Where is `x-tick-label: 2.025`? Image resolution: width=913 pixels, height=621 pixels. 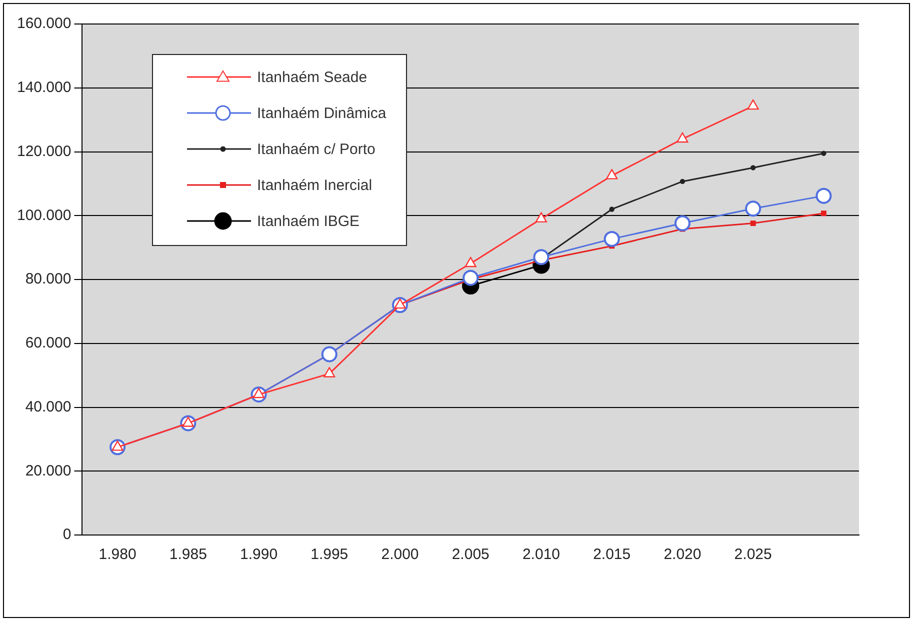 x-tick-label: 2.025 is located at coordinates (753, 555).